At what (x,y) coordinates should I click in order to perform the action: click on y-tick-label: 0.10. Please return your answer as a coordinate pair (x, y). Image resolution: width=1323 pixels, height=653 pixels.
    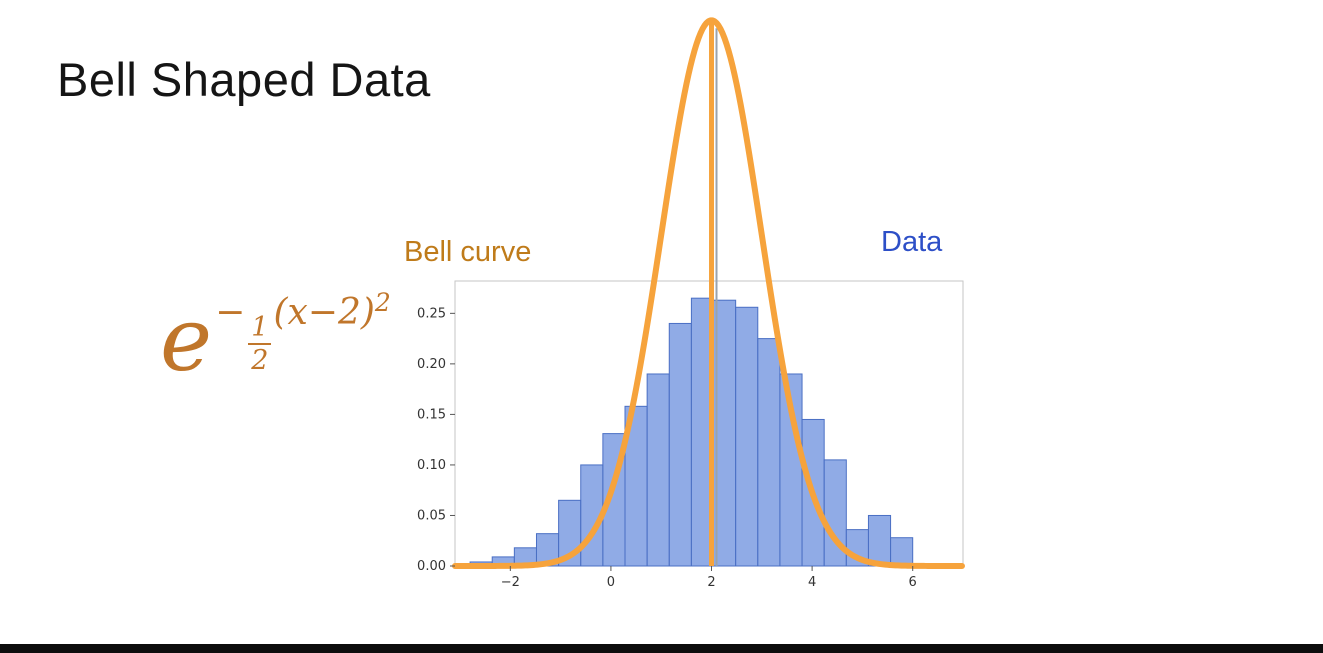
    Looking at the image, I should click on (431, 465).